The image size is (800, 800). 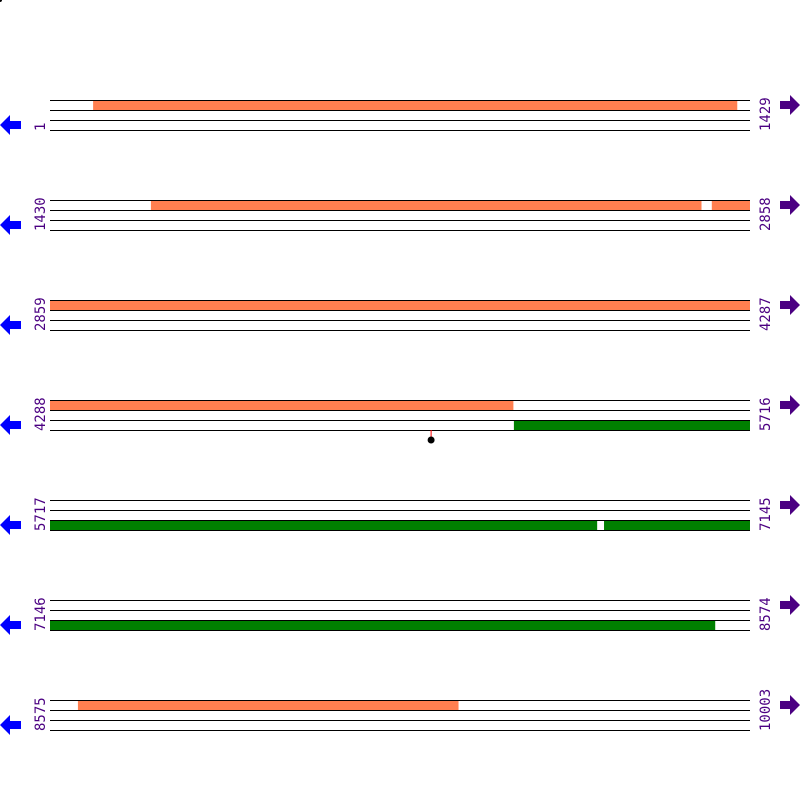 I want to click on row-start-label: 7146, so click(x=41, y=614).